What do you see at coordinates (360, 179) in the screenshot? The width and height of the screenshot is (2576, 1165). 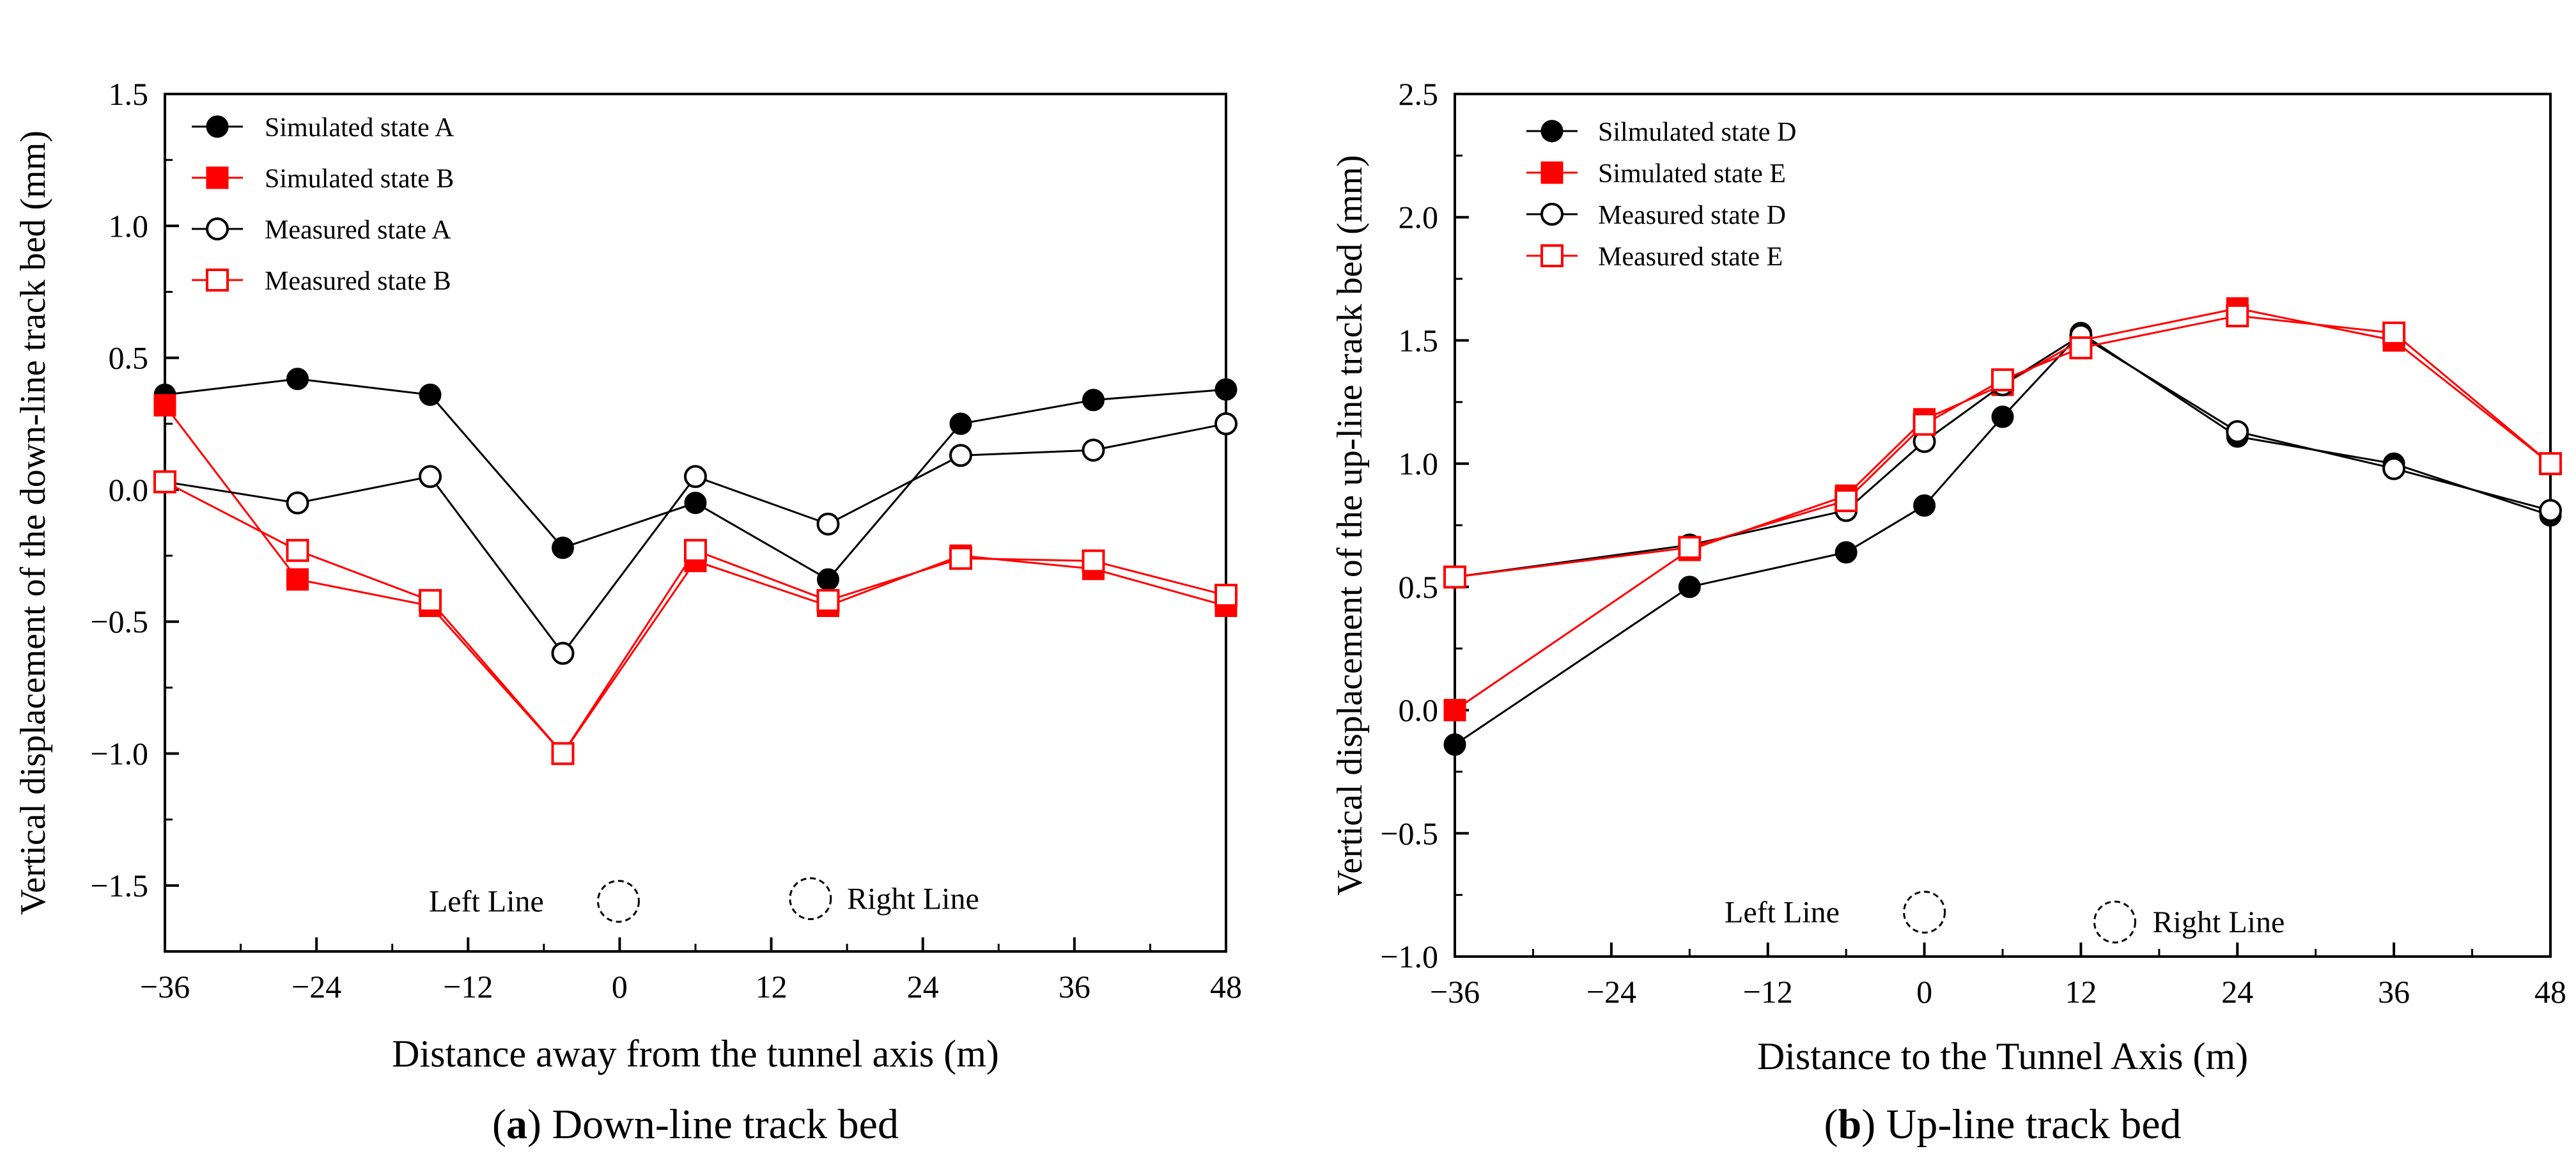 I see `legend-label: Simulated state B` at bounding box center [360, 179].